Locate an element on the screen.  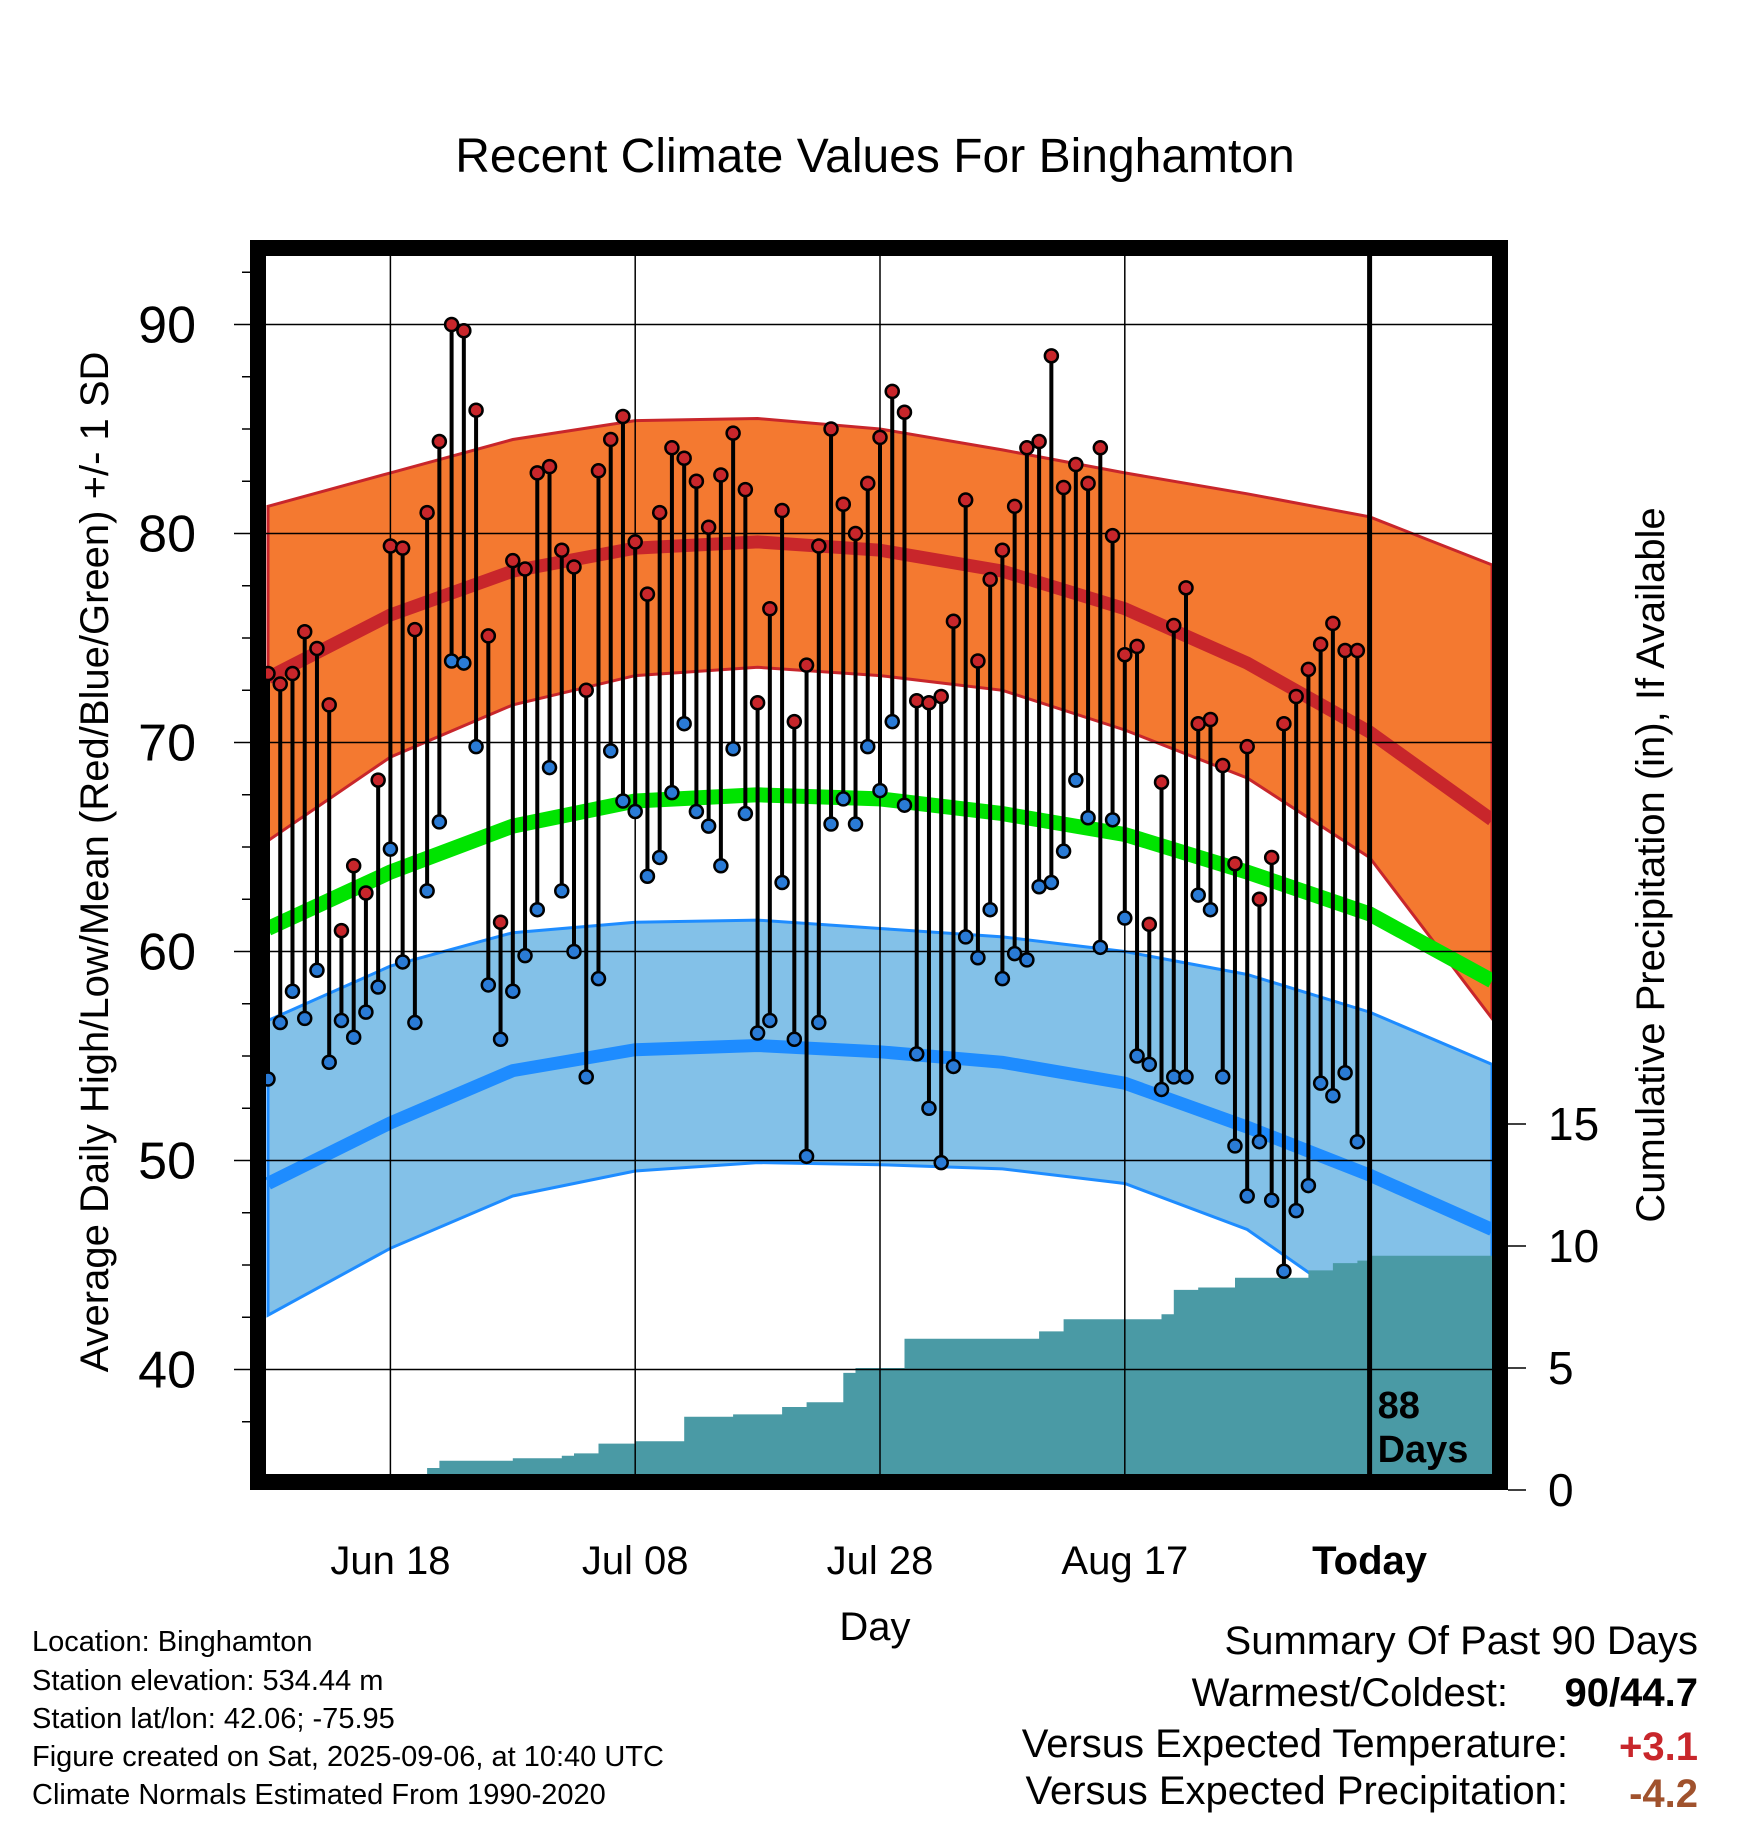
x-tick-label: Jun 18 is located at coordinates (390, 1561).